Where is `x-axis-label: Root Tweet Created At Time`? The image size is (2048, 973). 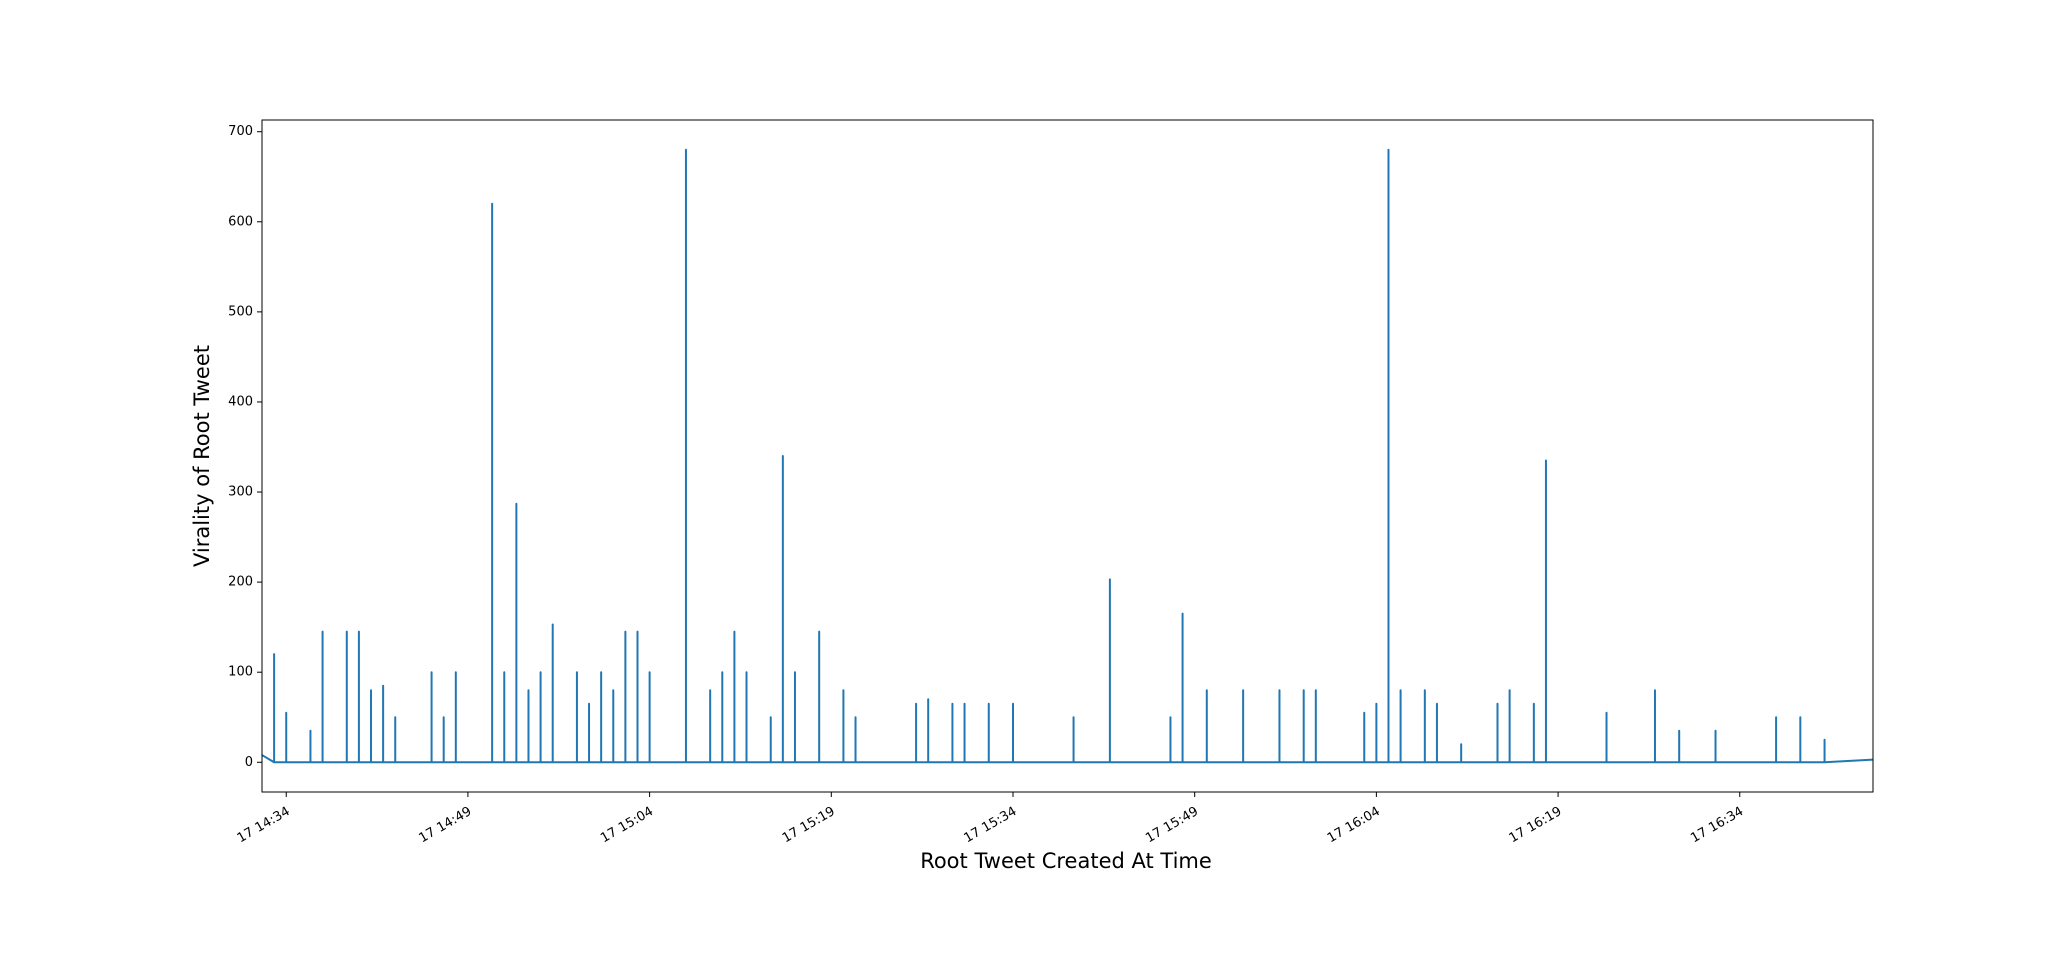
x-axis-label: Root Tweet Created At Time is located at coordinates (1066, 861).